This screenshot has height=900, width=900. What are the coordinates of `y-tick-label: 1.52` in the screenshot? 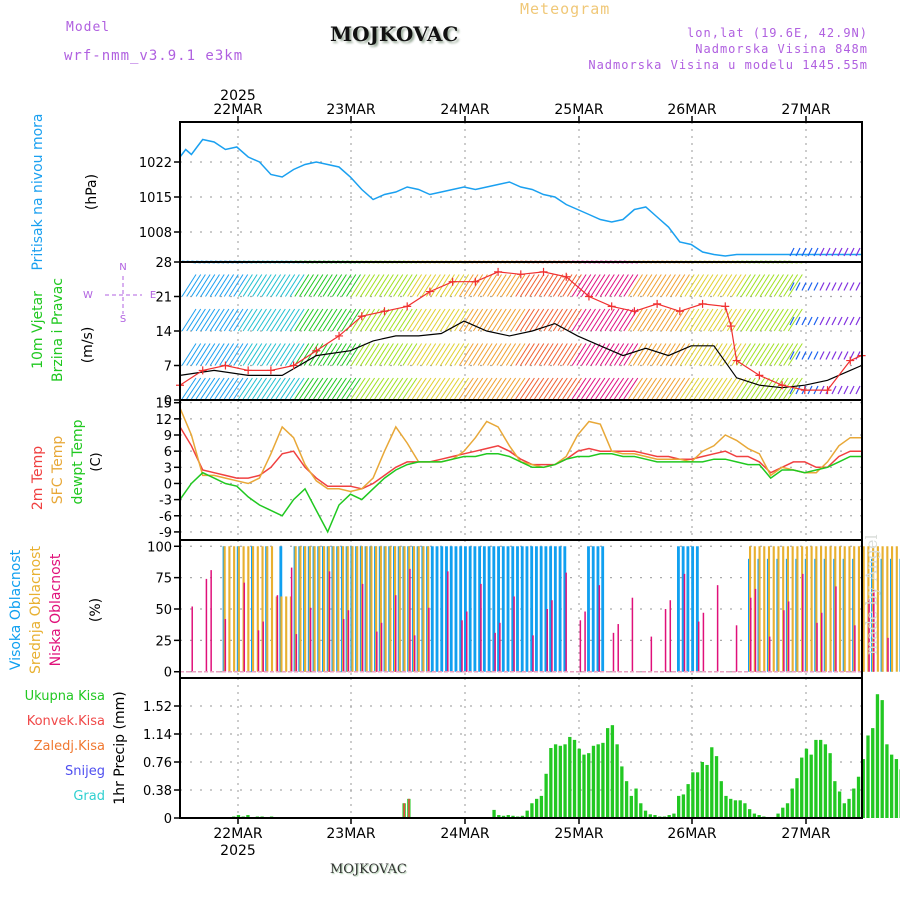 It's located at (157, 707).